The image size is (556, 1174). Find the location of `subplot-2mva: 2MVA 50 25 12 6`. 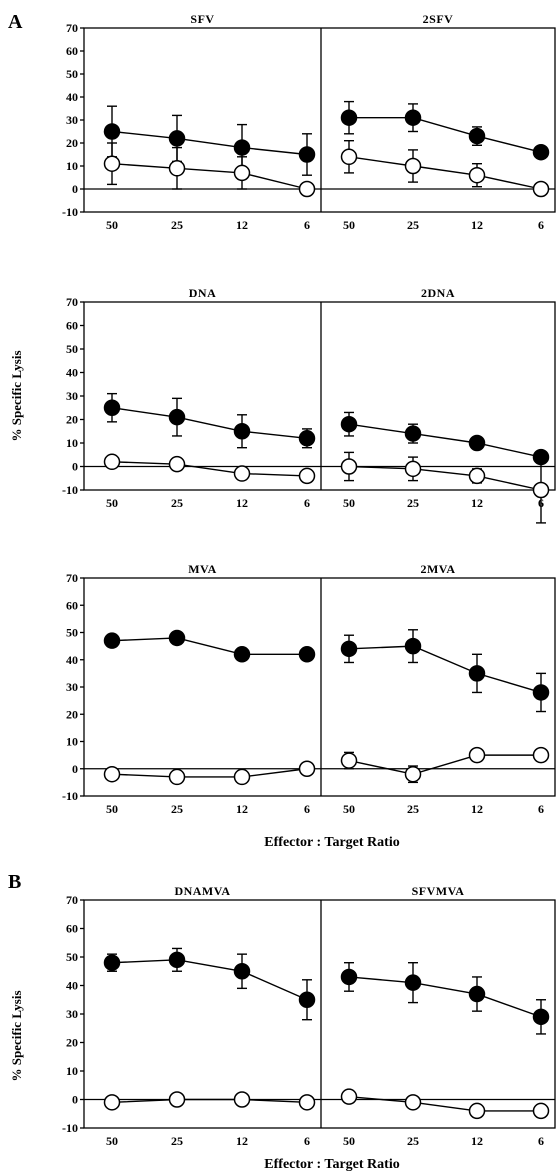

subplot-2mva: 2MVA 50 25 12 6 is located at coordinates (438, 689).